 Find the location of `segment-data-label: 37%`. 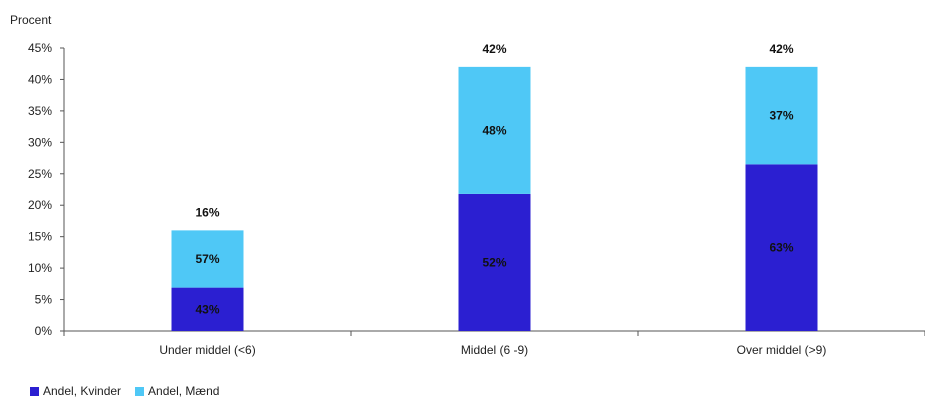

segment-data-label: 37% is located at coordinates (781, 116).